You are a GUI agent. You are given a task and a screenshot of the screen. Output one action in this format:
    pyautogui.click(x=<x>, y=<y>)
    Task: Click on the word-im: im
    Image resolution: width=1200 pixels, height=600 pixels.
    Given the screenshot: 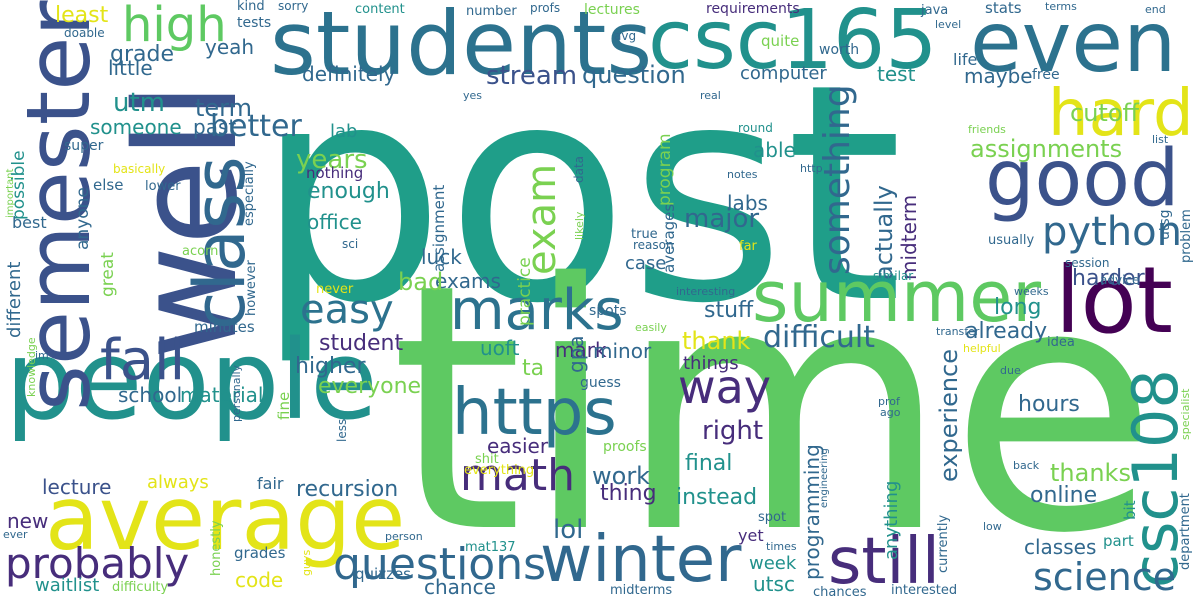 What is the action you would take?
    pyautogui.click(x=42, y=355)
    